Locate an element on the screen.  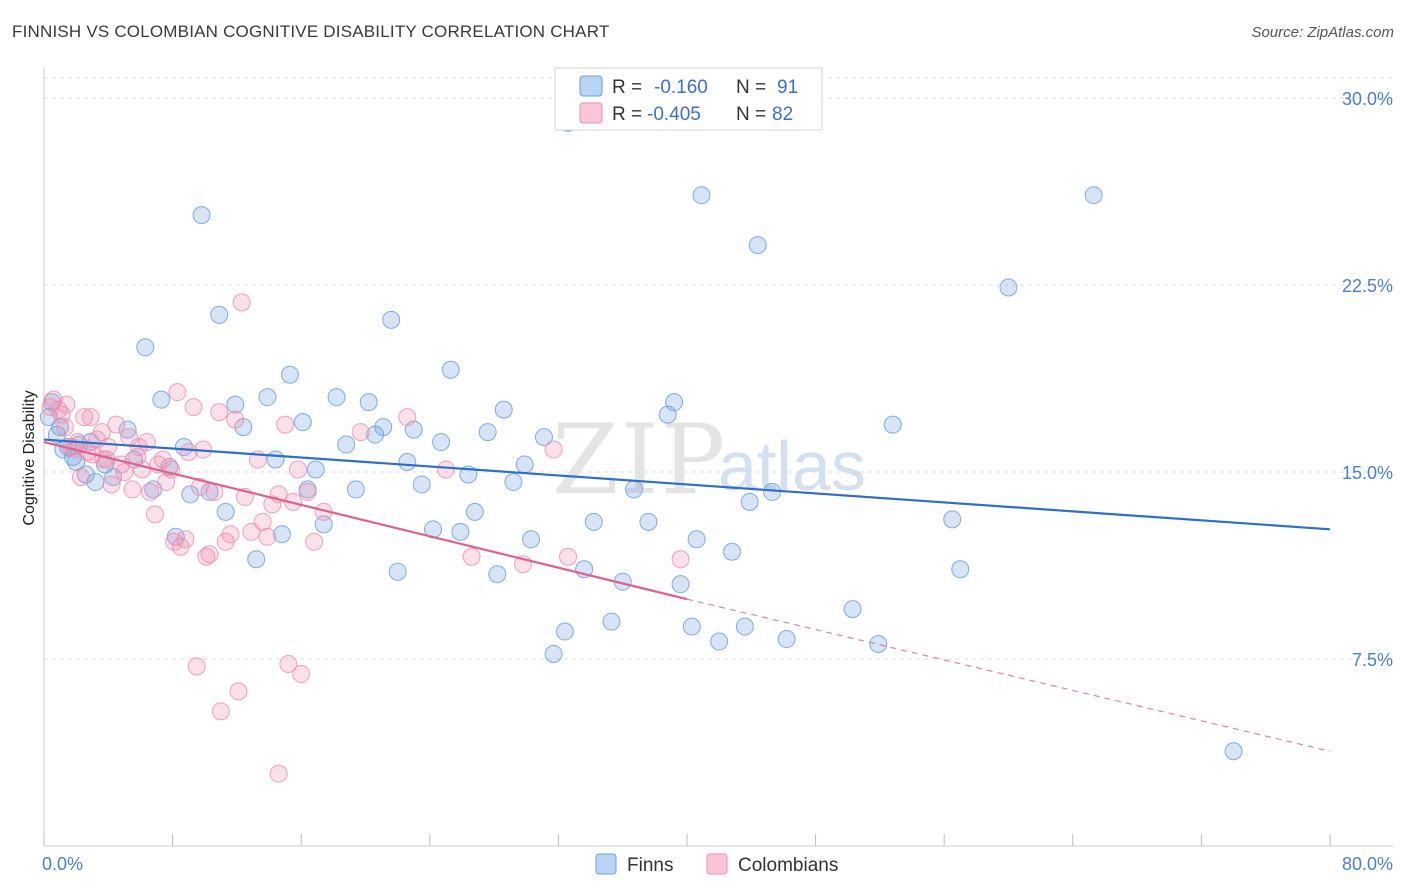
y-tick-label: 15.0% is located at coordinates (1367, 473).